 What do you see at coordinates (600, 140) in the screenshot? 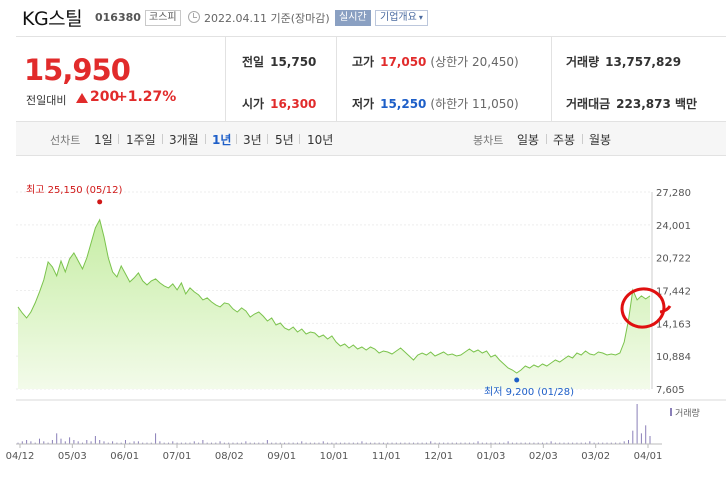
I see `tab-monthly-candle: 월봉` at bounding box center [600, 140].